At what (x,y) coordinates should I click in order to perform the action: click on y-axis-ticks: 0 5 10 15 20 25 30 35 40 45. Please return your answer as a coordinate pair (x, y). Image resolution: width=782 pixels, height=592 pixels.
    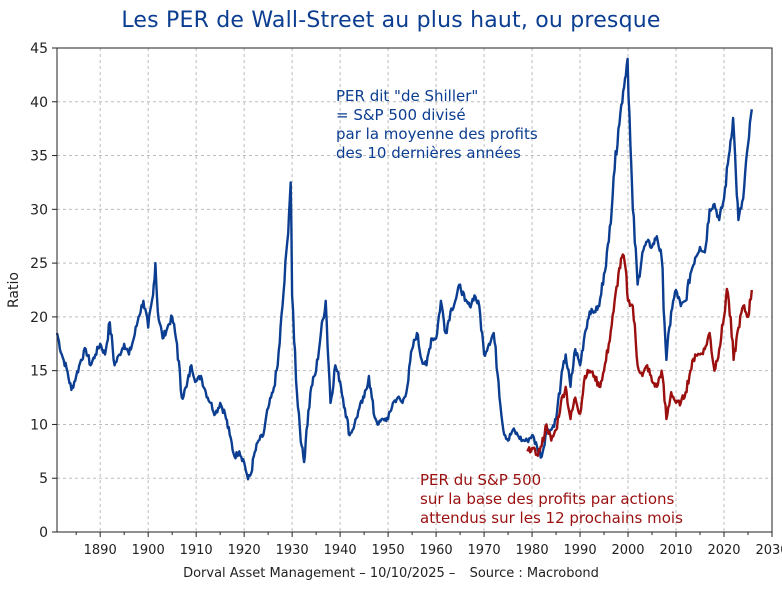
    Looking at the image, I should click on (43, 291).